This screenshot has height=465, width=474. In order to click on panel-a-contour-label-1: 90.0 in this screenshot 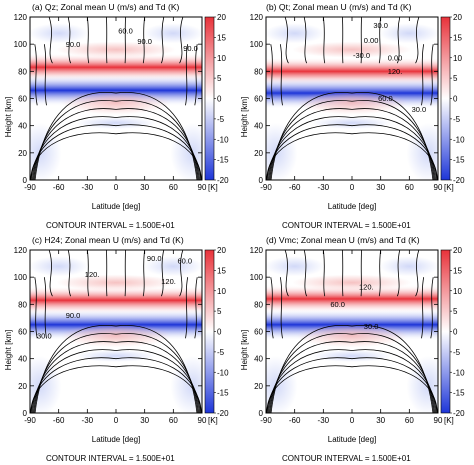, I will do `click(73, 44)`.